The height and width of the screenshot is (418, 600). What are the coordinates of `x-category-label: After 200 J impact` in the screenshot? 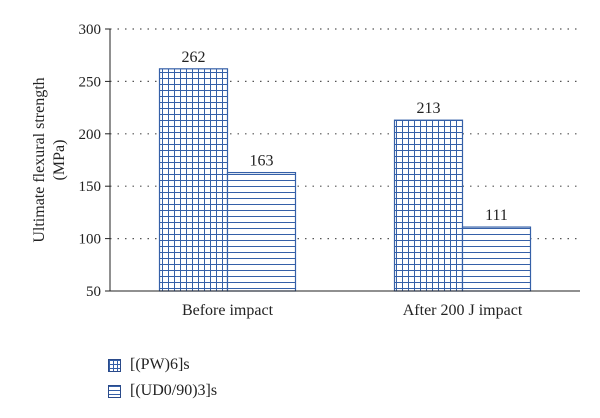 It's located at (463, 310).